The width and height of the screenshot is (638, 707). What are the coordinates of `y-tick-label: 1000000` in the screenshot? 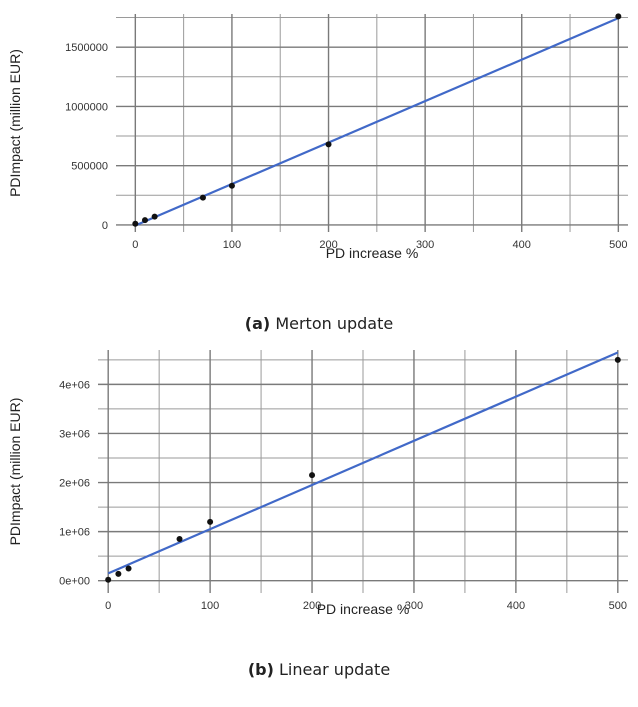 It's located at (86, 107).